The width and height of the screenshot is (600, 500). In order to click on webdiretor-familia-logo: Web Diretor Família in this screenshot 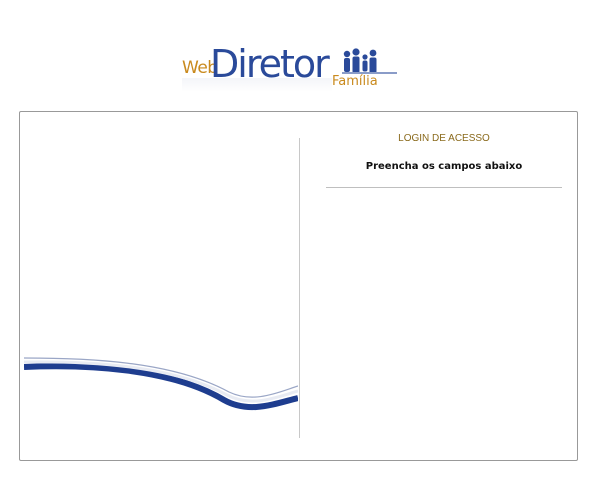, I will do `click(290, 71)`.